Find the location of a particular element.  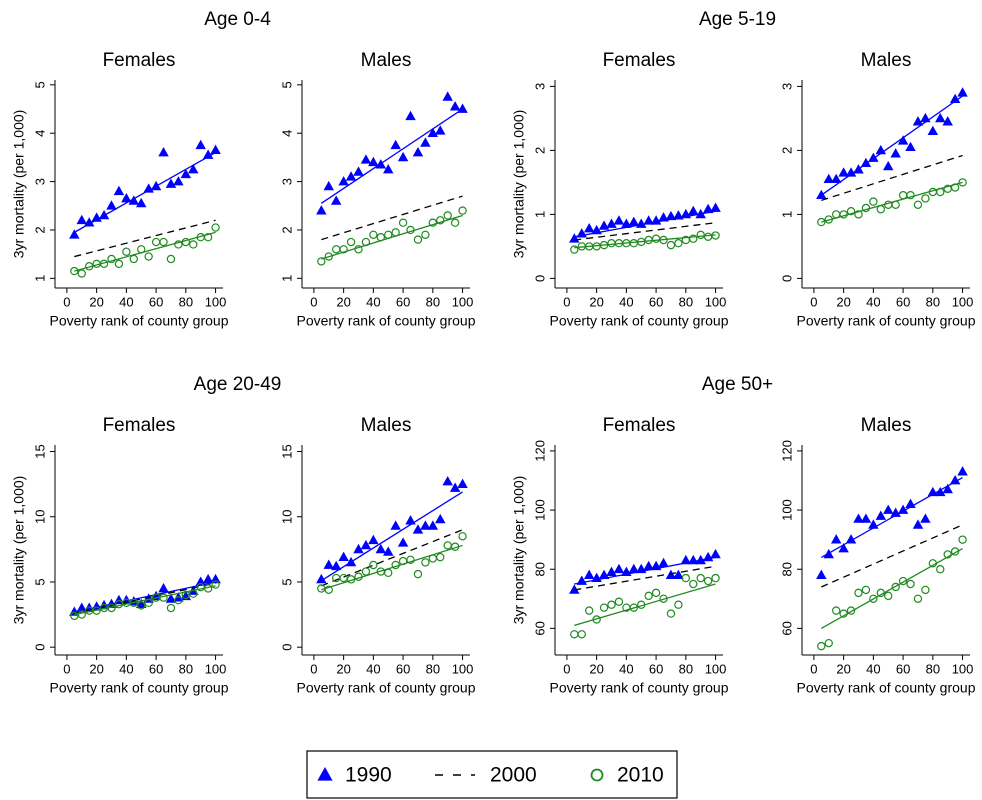

y-tick-label: 120 is located at coordinates (539, 451).